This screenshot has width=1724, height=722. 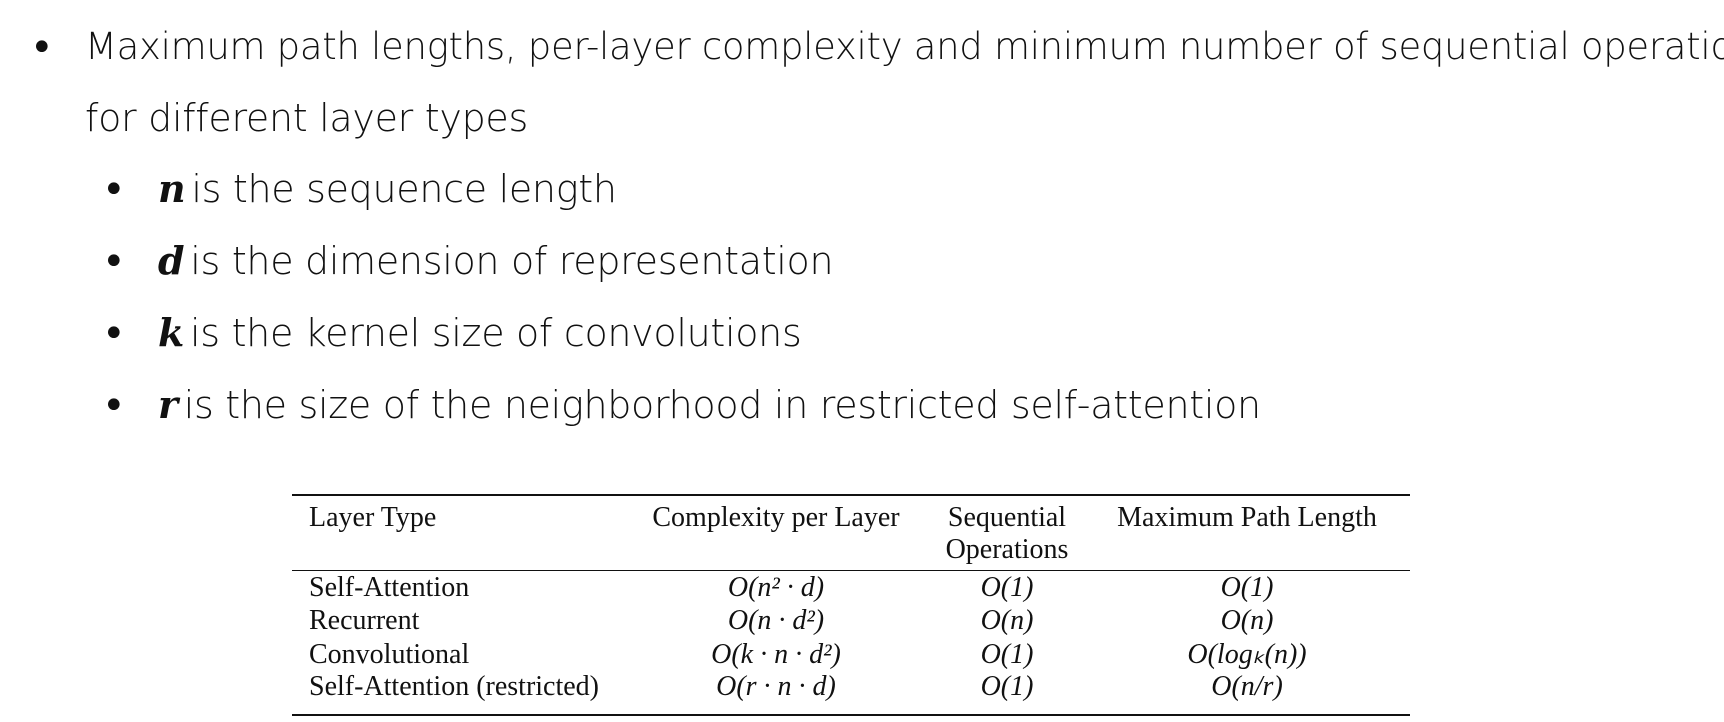 I want to click on row-path: O(1), so click(x=1247, y=587).